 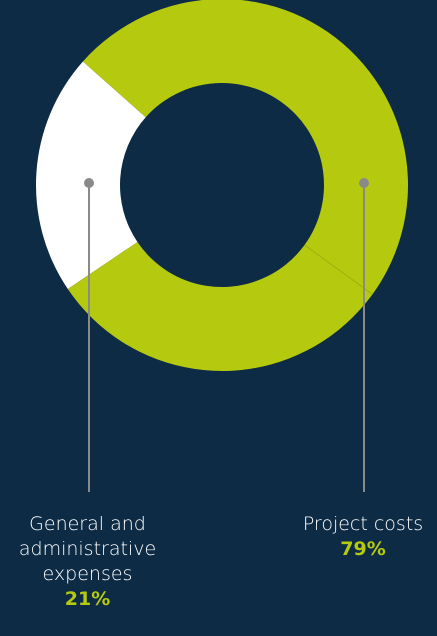 What do you see at coordinates (338, 269) in the screenshot?
I see `slice-seam` at bounding box center [338, 269].